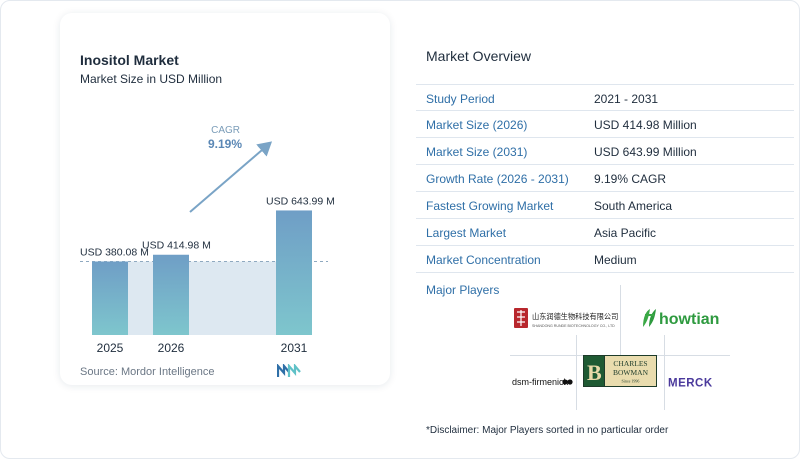  What do you see at coordinates (171, 348) in the screenshot?
I see `category-label: 2026` at bounding box center [171, 348].